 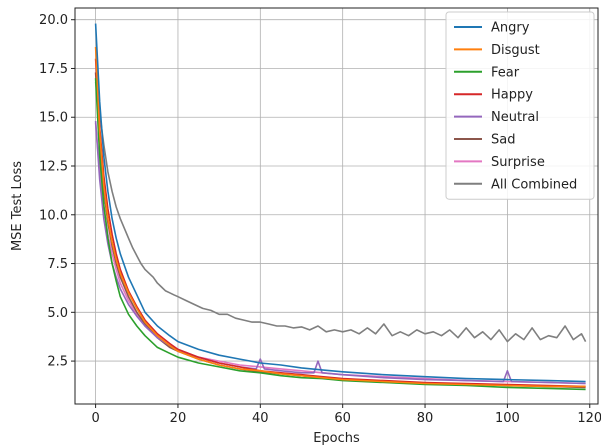 I want to click on legend-label-sad: Sad, so click(x=503, y=140).